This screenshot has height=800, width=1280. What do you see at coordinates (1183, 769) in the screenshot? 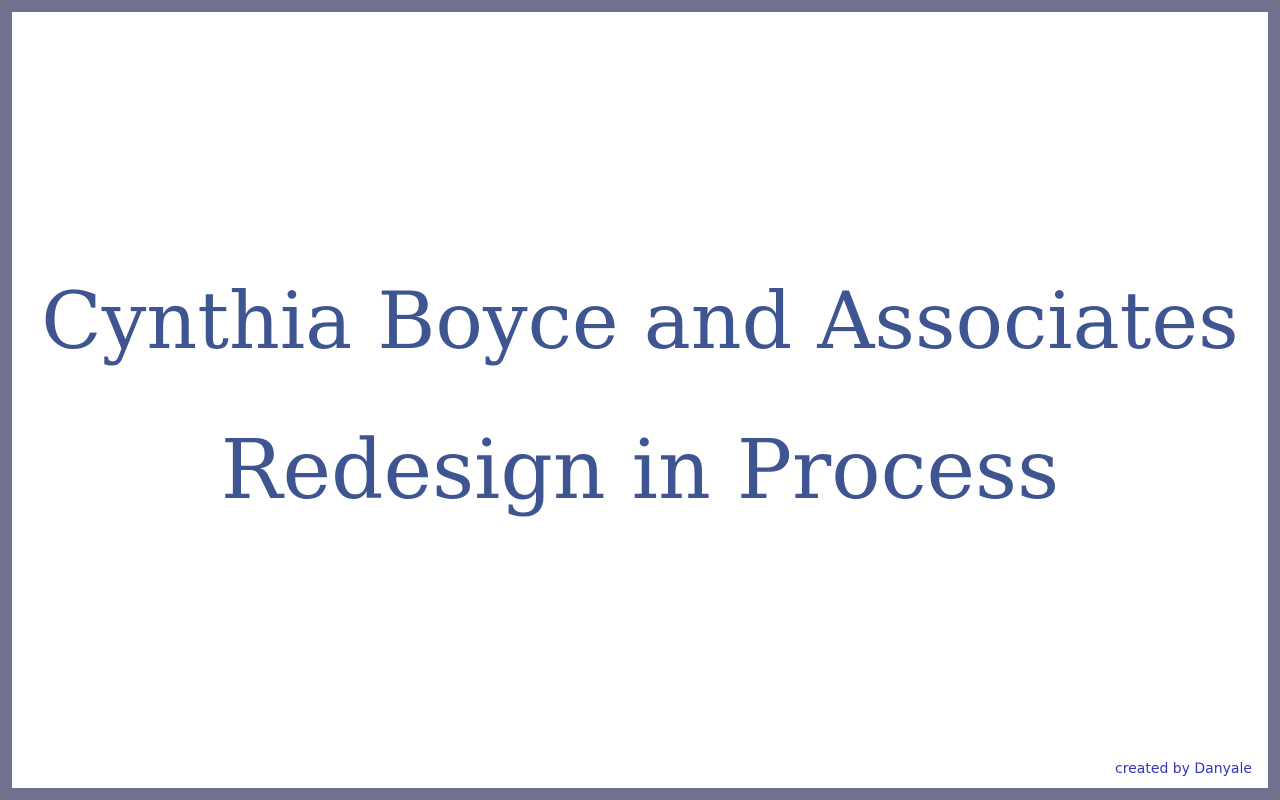
I see `credit-link: created by Danyale` at bounding box center [1183, 769].